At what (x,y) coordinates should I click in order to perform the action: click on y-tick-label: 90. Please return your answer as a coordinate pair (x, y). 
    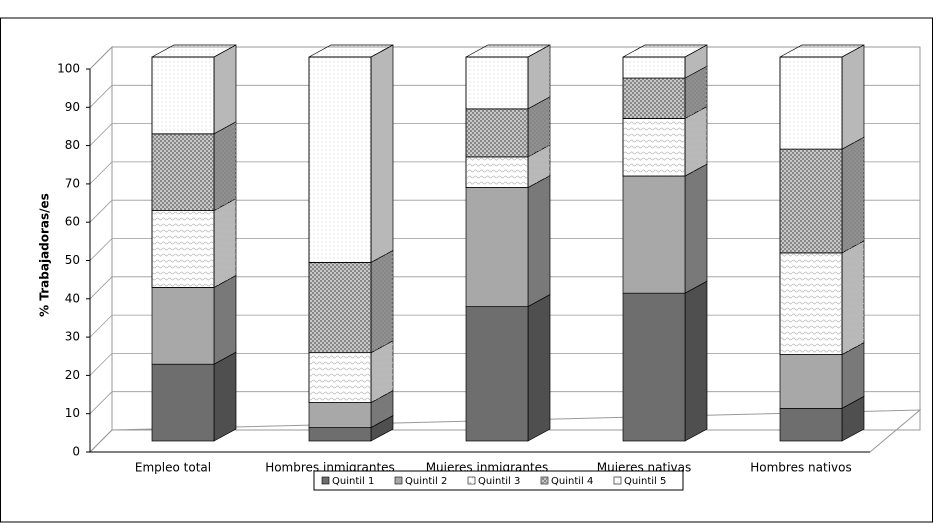
    Looking at the image, I should click on (72, 107).